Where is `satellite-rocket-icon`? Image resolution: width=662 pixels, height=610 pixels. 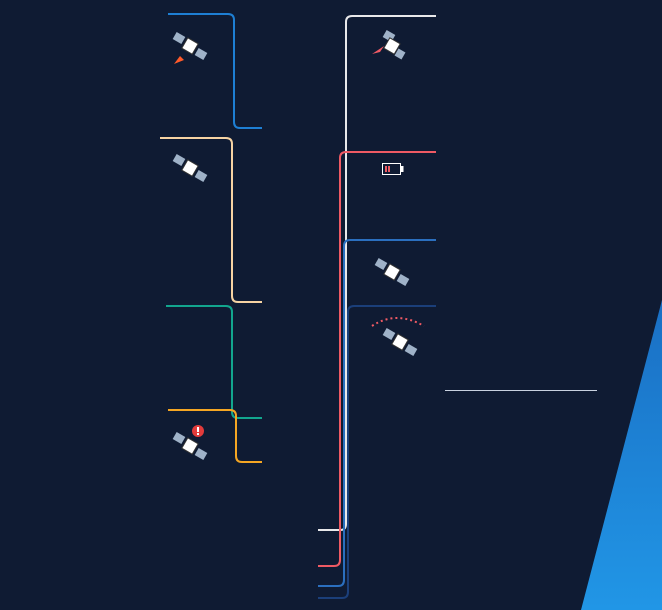 satellite-rocket-icon is located at coordinates (190, 48).